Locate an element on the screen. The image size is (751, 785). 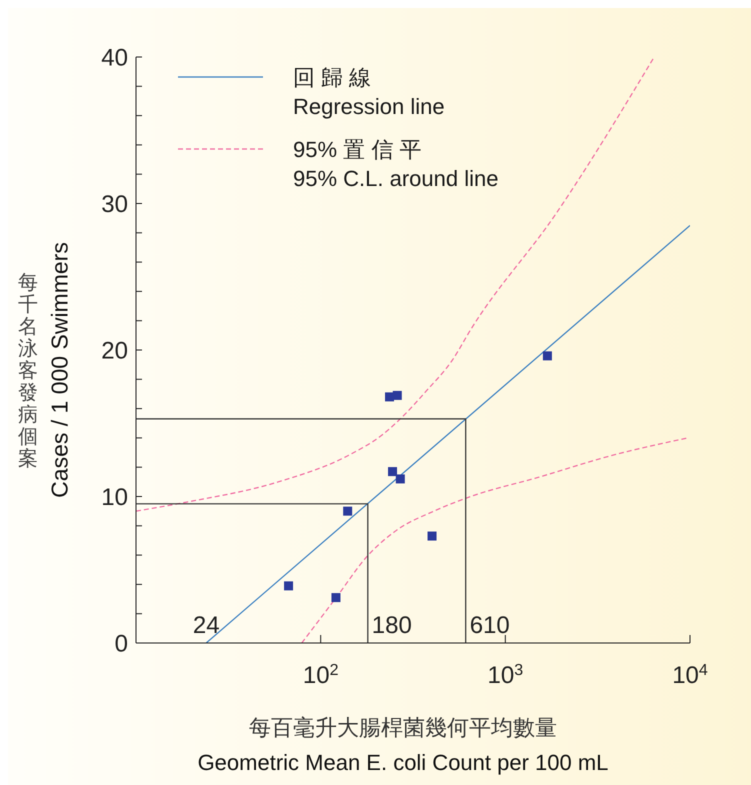
legend-label: 95% 置 信 平 95% C.L. around line is located at coordinates (395, 164).